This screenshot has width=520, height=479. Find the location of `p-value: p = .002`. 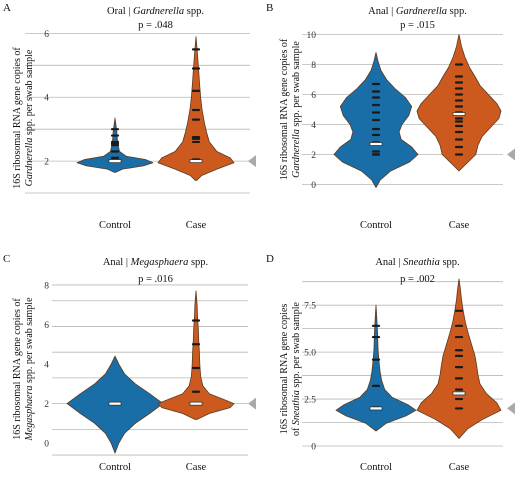

p-value: p = .002 is located at coordinates (417, 279).